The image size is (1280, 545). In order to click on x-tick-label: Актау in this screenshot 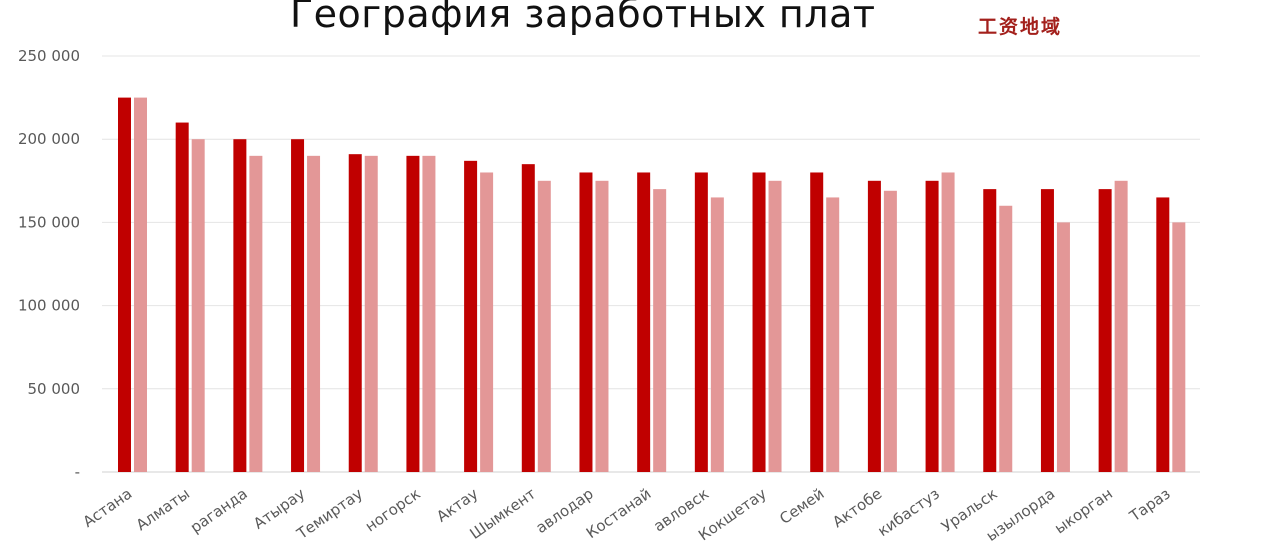, I will do `click(457, 504)`.